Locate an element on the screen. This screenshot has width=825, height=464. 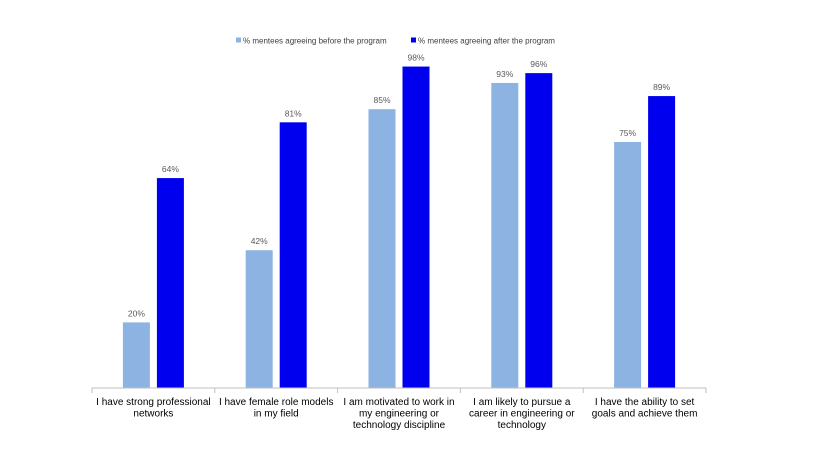
data-label-after-3: 96% is located at coordinates (538, 64).